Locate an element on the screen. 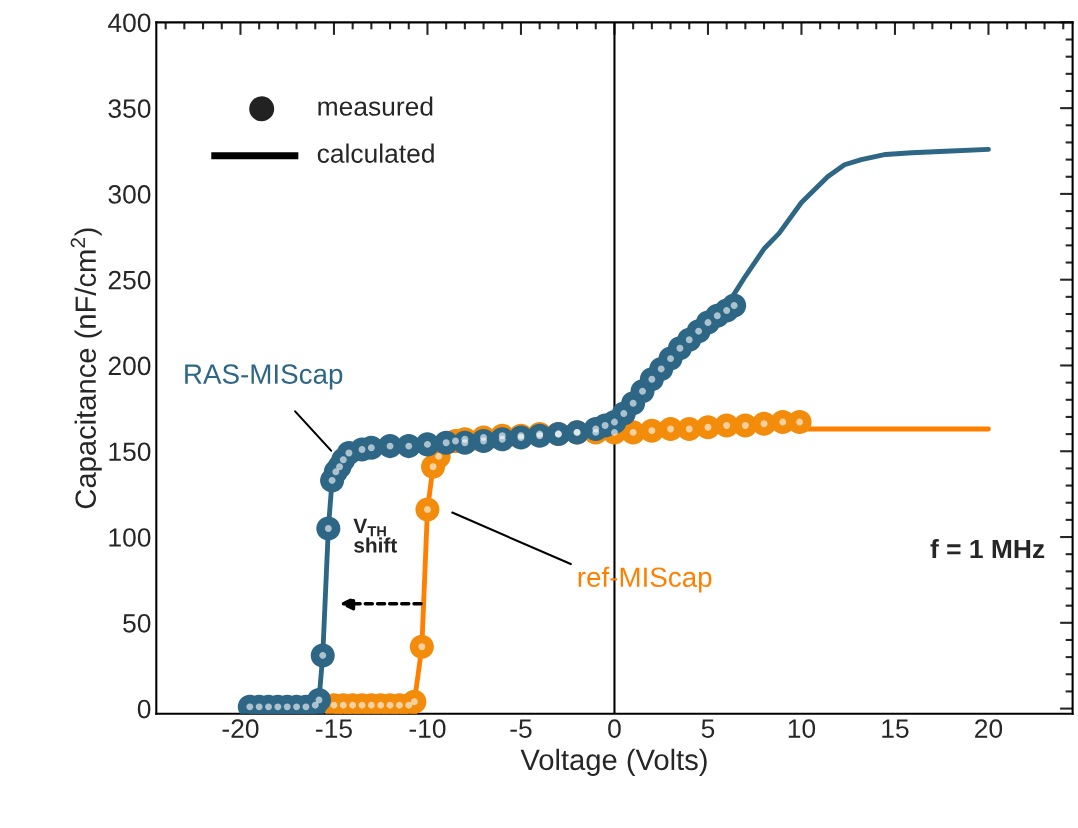 The height and width of the screenshot is (828, 1078). x-tick-label: 15 is located at coordinates (895, 728).